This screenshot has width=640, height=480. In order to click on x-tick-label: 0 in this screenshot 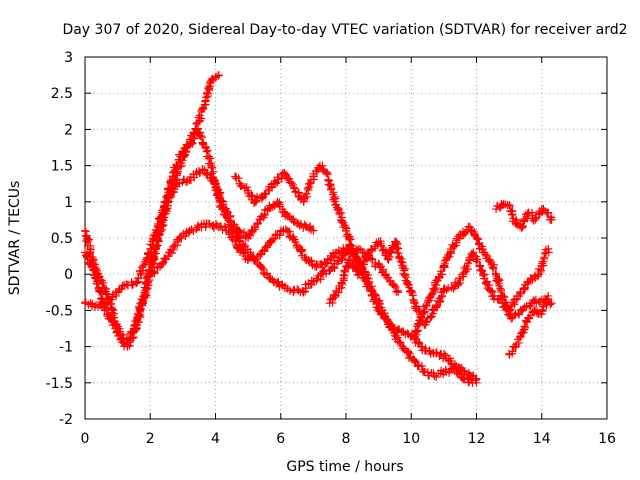, I will do `click(85, 439)`.